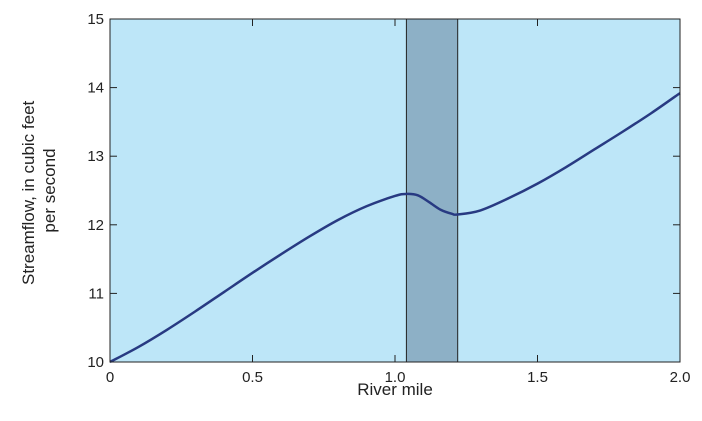 The width and height of the screenshot is (702, 421). Describe the element at coordinates (432, 190) in the screenshot. I see `highlight-band` at that location.